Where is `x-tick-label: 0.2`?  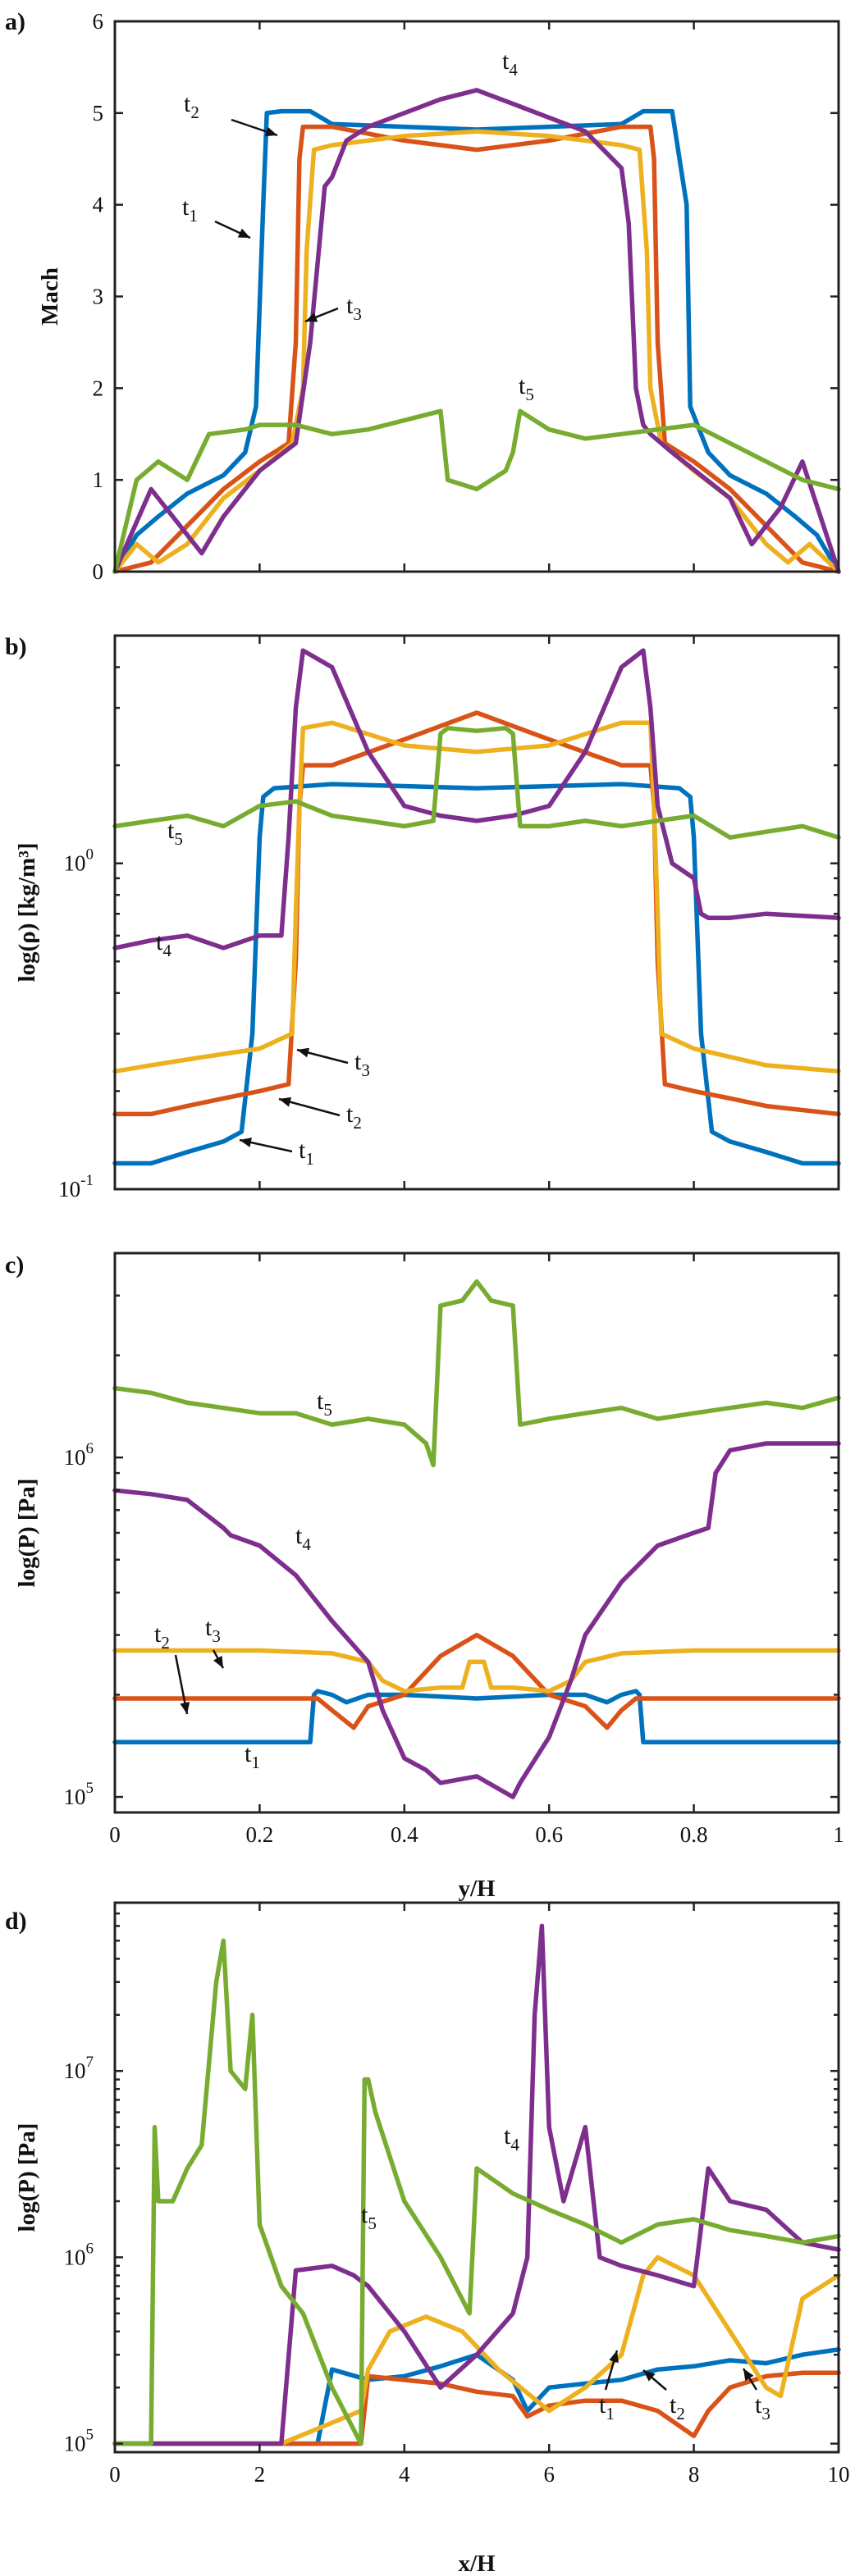
x-tick-label: 0.2 is located at coordinates (260, 1834).